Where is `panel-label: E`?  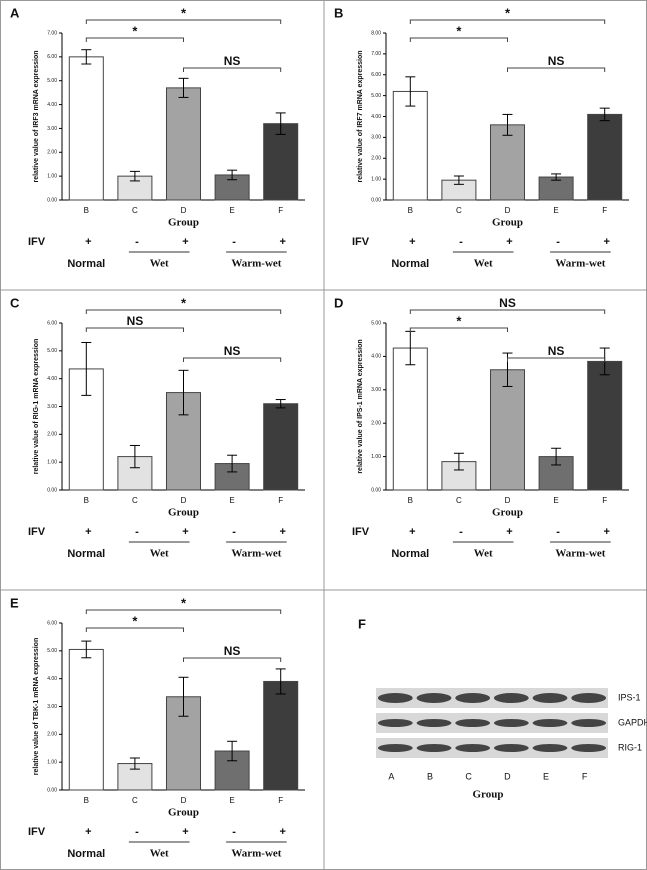 panel-label: E is located at coordinates (14, 602).